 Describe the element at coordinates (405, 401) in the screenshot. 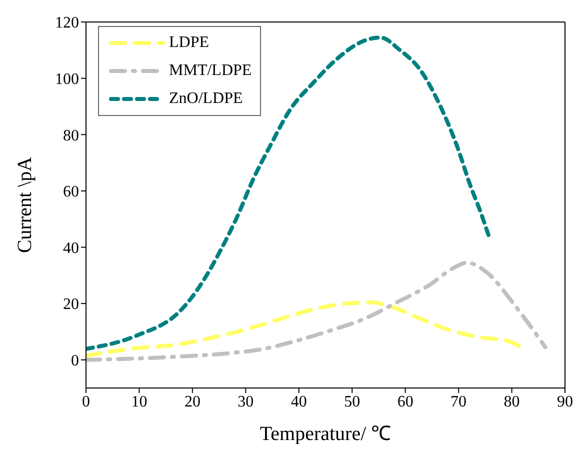

I see `x-tick-label: 60` at that location.